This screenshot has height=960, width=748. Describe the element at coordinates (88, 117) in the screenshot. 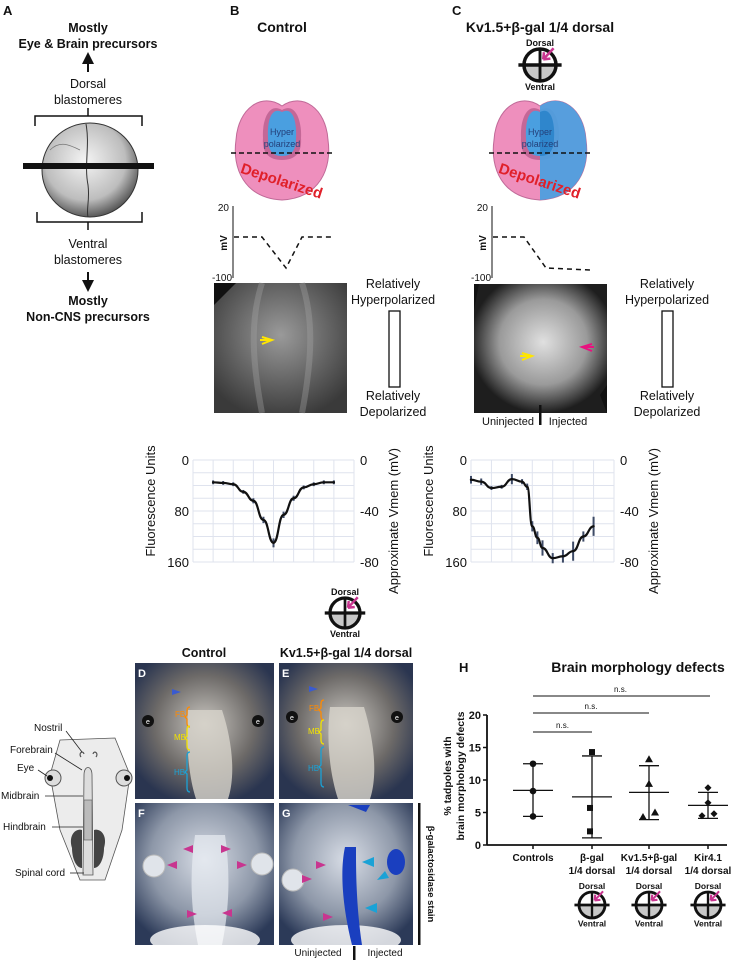

I see `top-brace` at that location.